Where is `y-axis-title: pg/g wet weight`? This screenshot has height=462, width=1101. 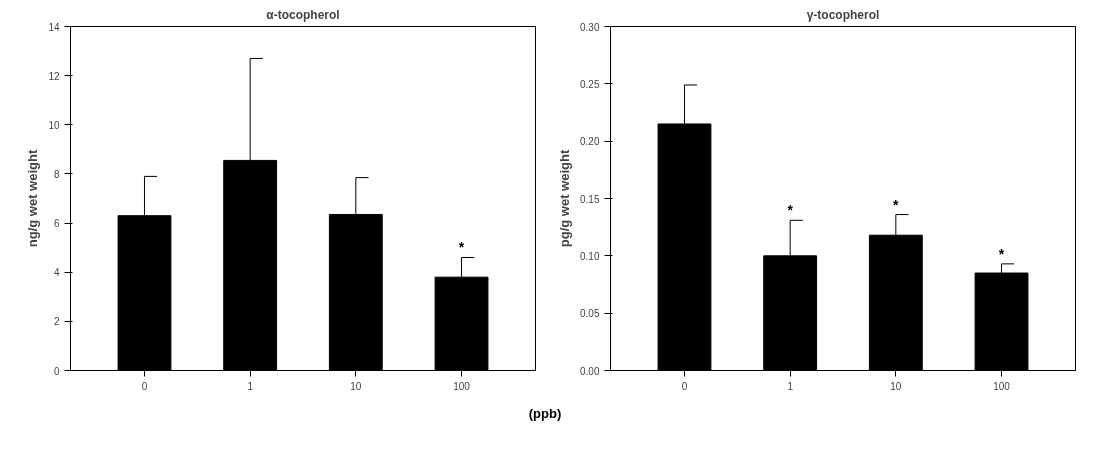
y-axis-title: pg/g wet weight is located at coordinates (565, 198).